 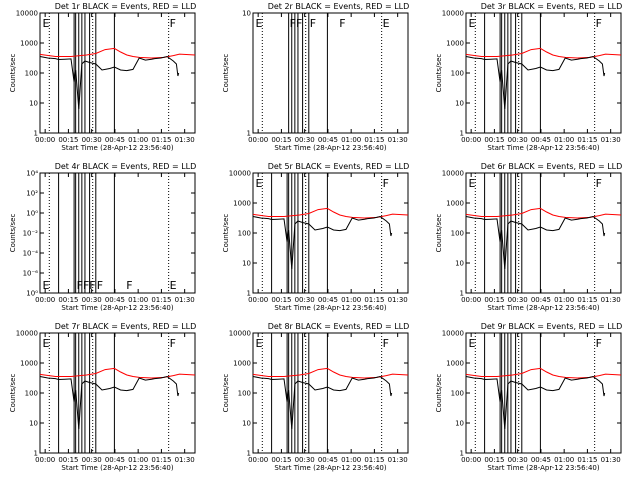 I want to click on x-tick-label: 00:00, so click(x=471, y=140).